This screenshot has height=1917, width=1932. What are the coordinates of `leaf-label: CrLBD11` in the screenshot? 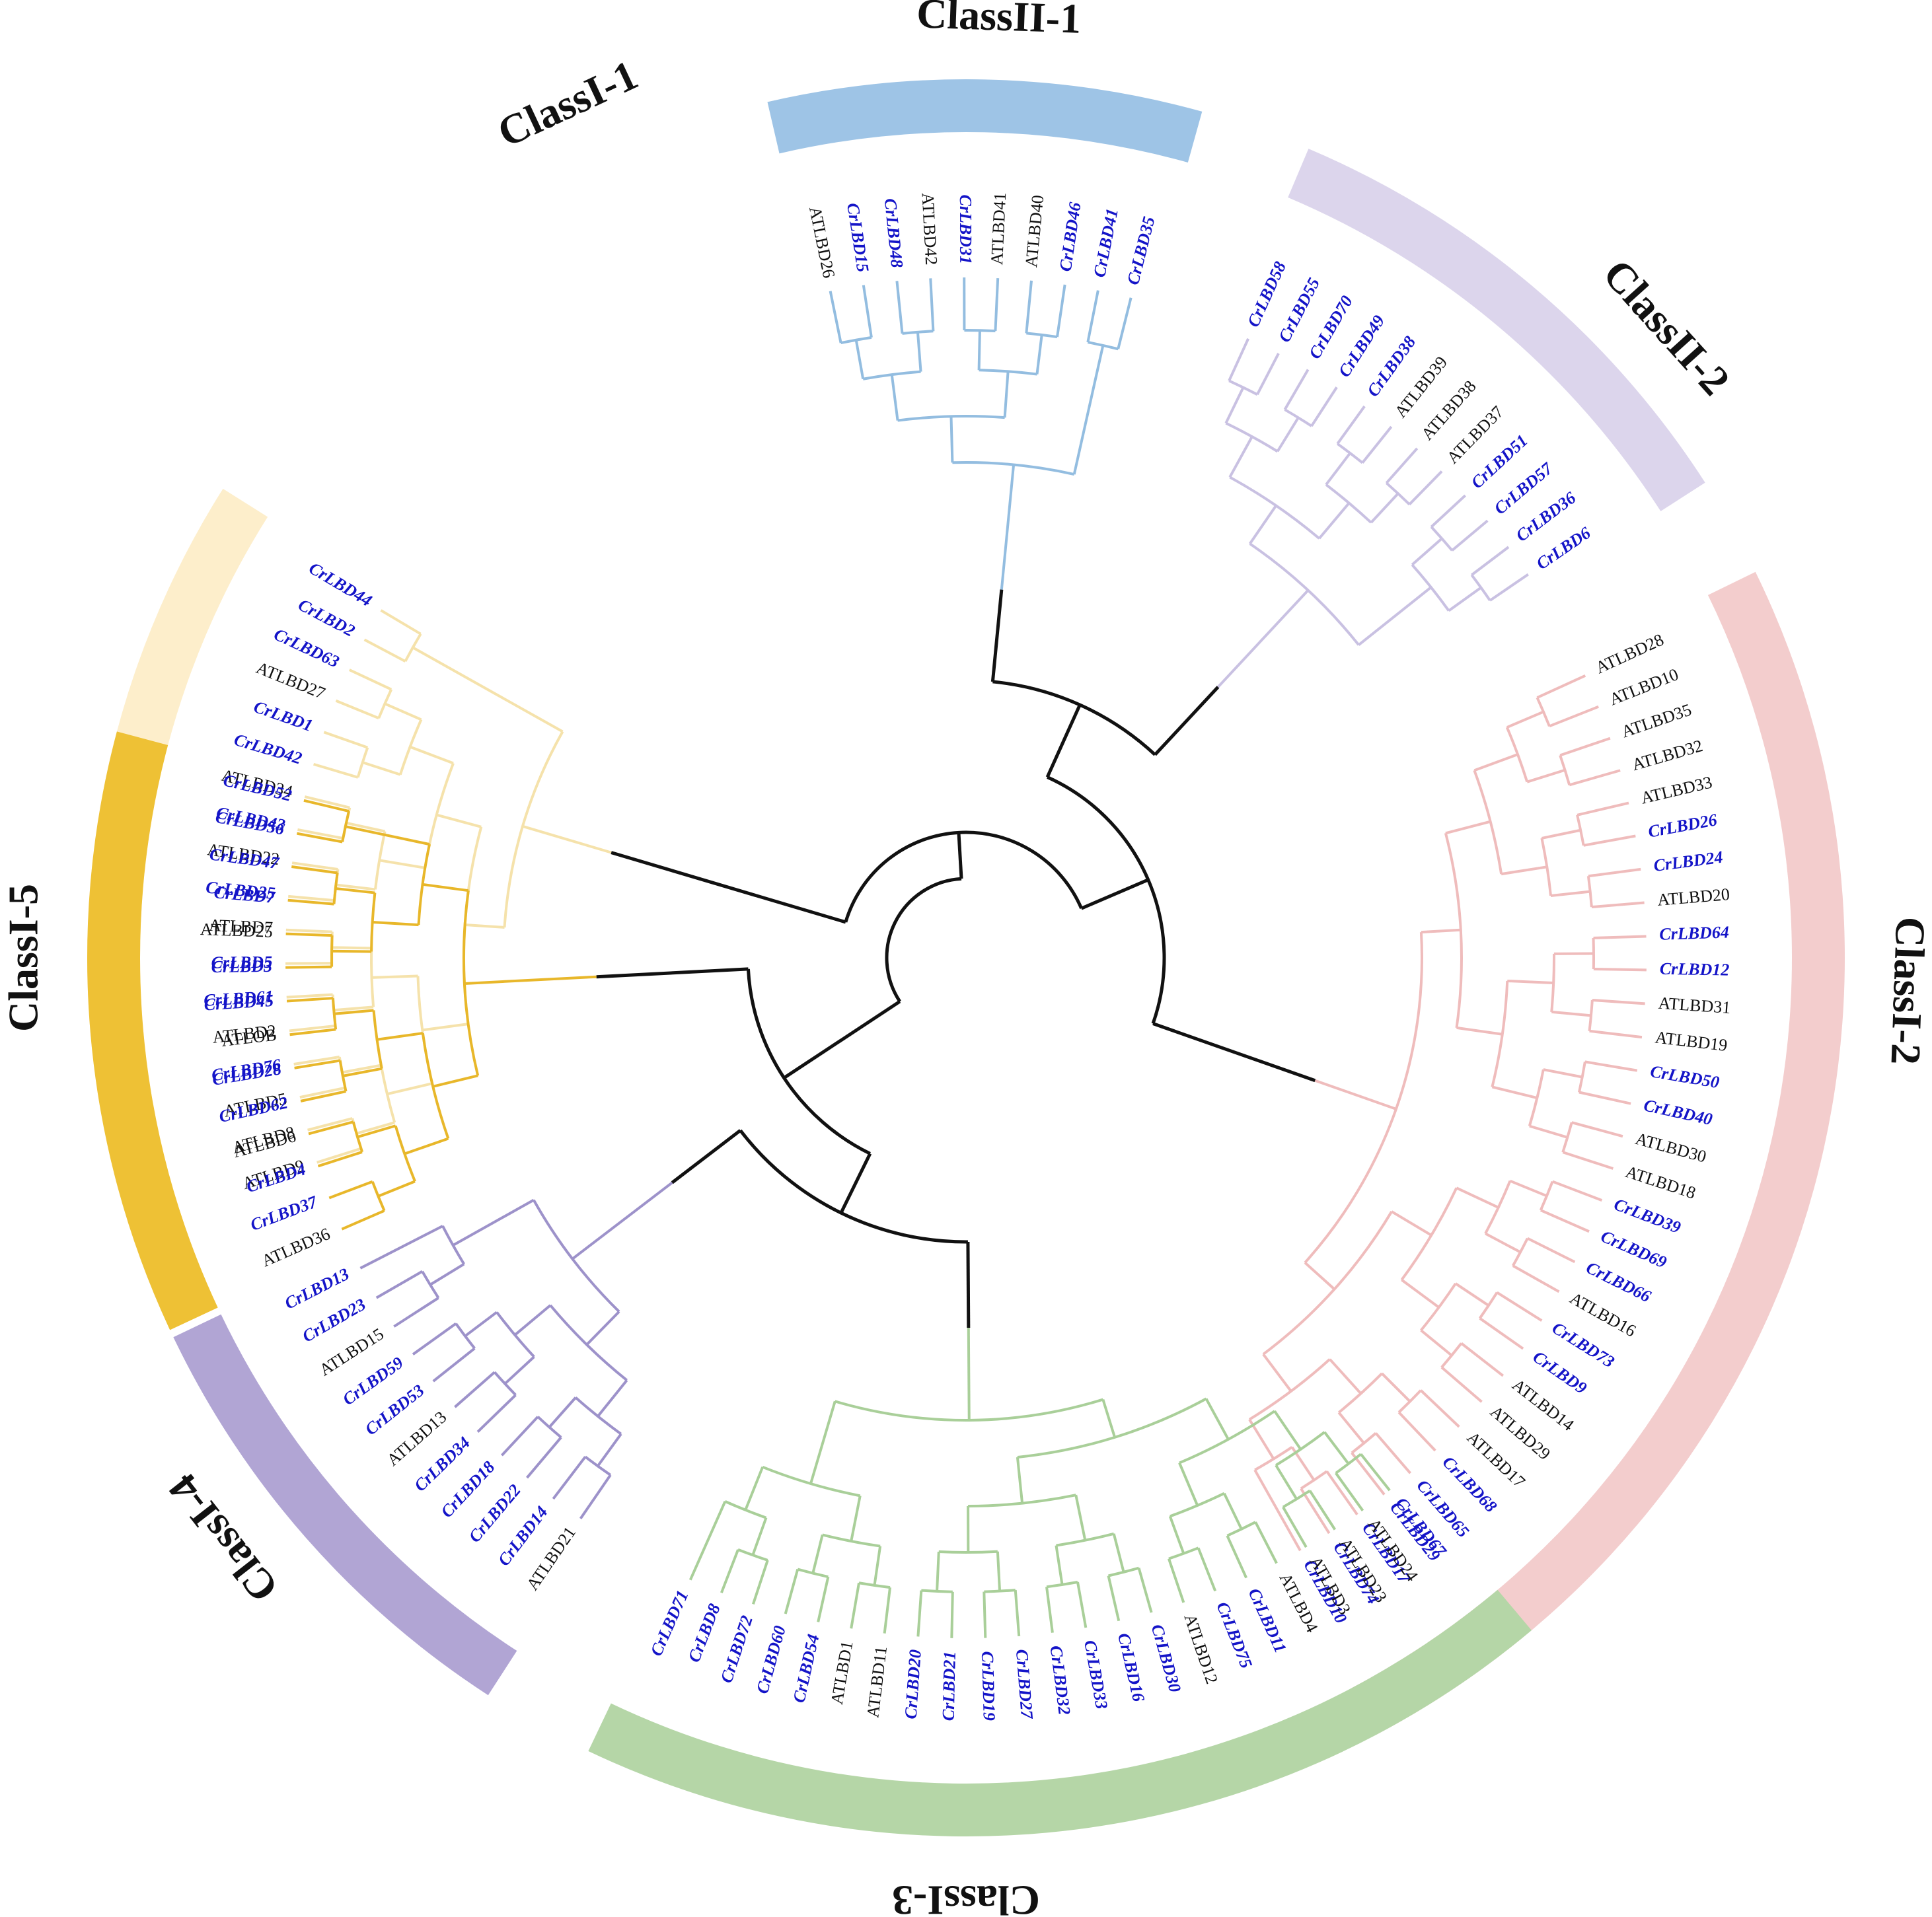 It's located at (1267, 1620).